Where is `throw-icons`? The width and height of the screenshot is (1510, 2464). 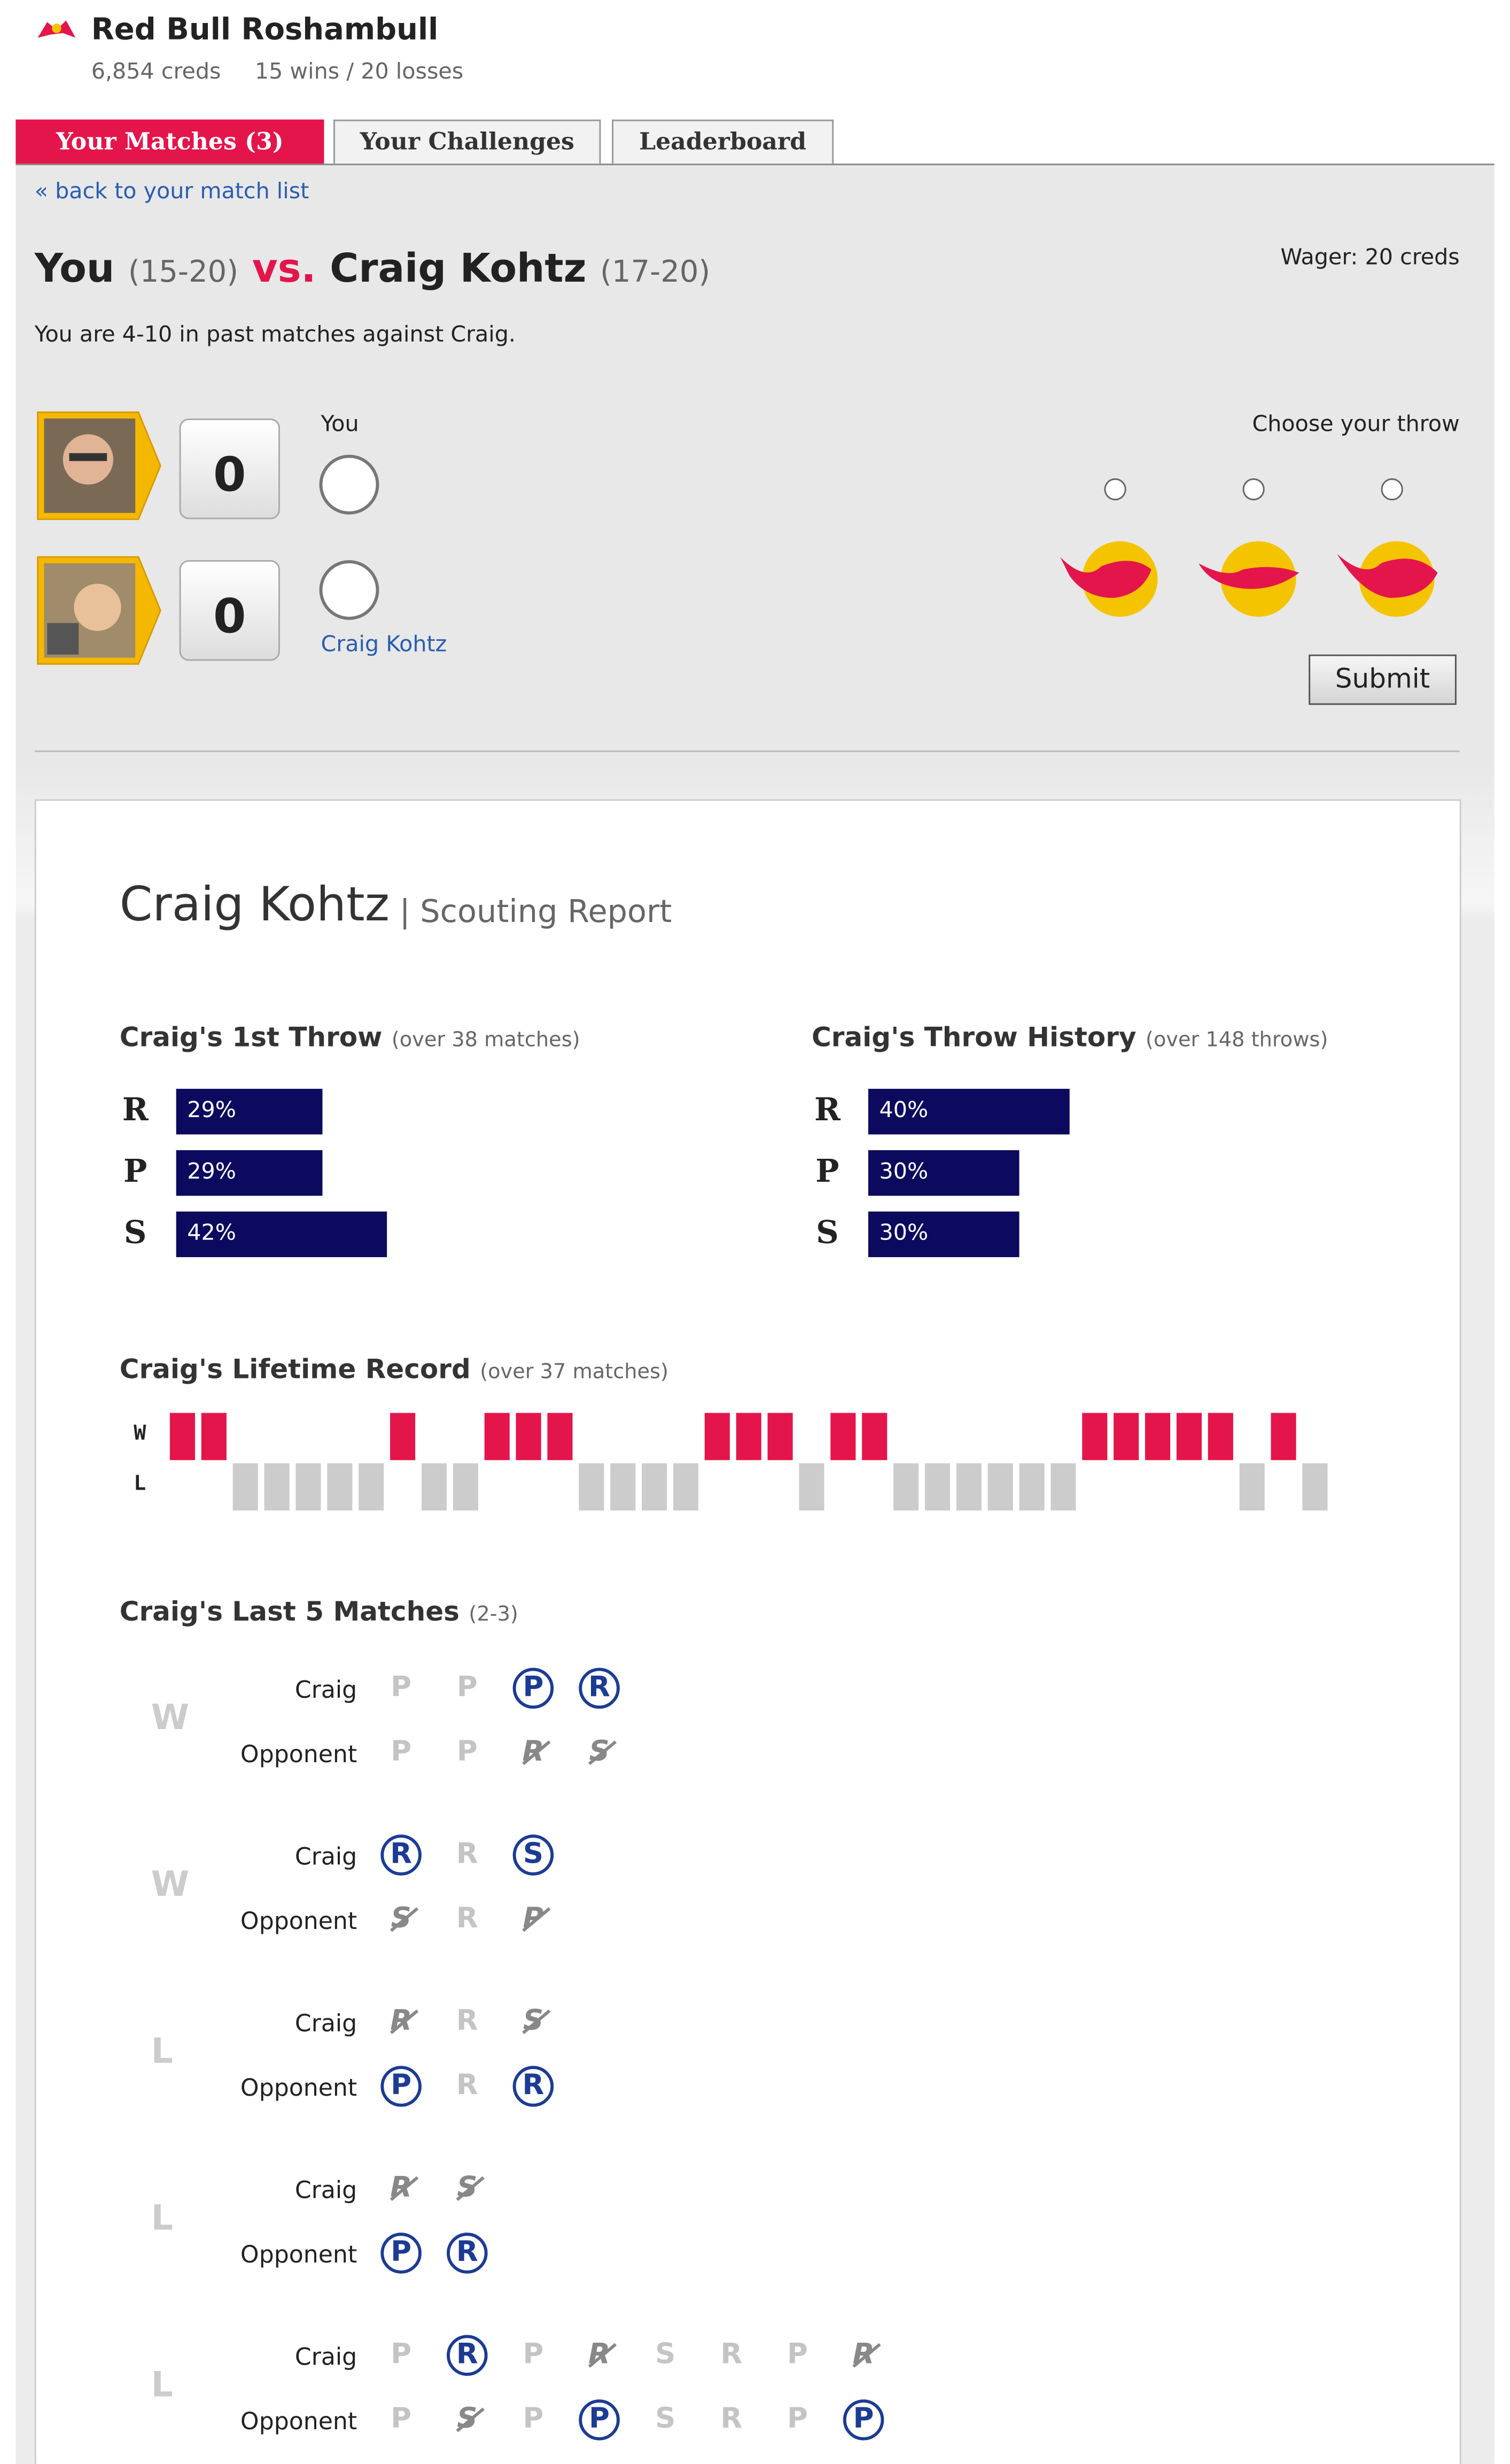
throw-icons is located at coordinates (1249, 579).